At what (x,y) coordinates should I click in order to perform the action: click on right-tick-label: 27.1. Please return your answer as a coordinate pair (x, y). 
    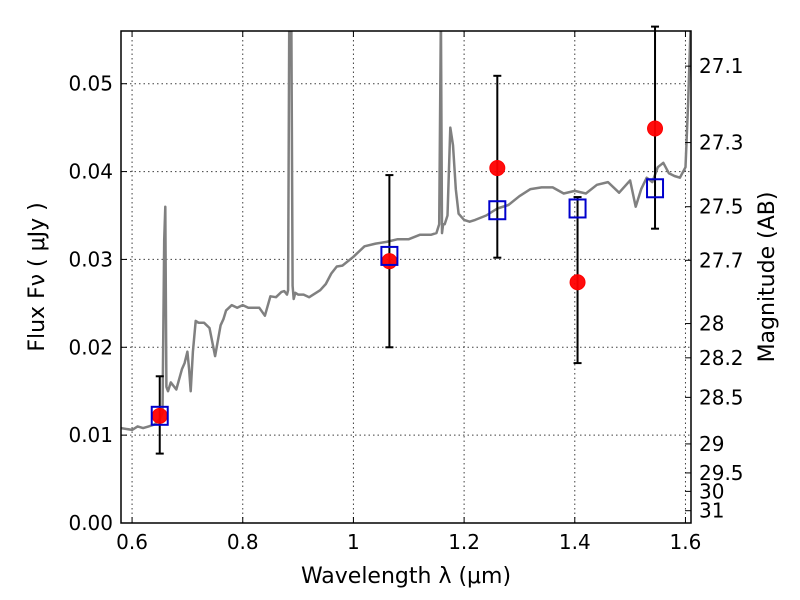
    Looking at the image, I should click on (721, 66).